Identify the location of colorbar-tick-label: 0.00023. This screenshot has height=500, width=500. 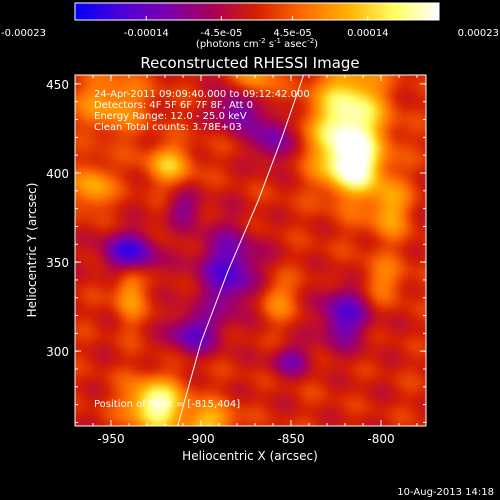
(478, 33).